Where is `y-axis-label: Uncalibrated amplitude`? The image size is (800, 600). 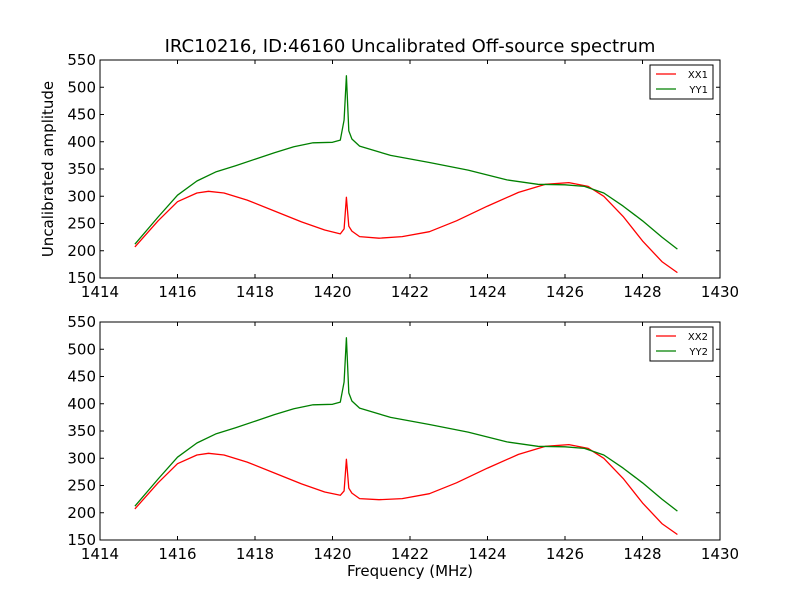
y-axis-label: Uncalibrated amplitude is located at coordinates (48, 169).